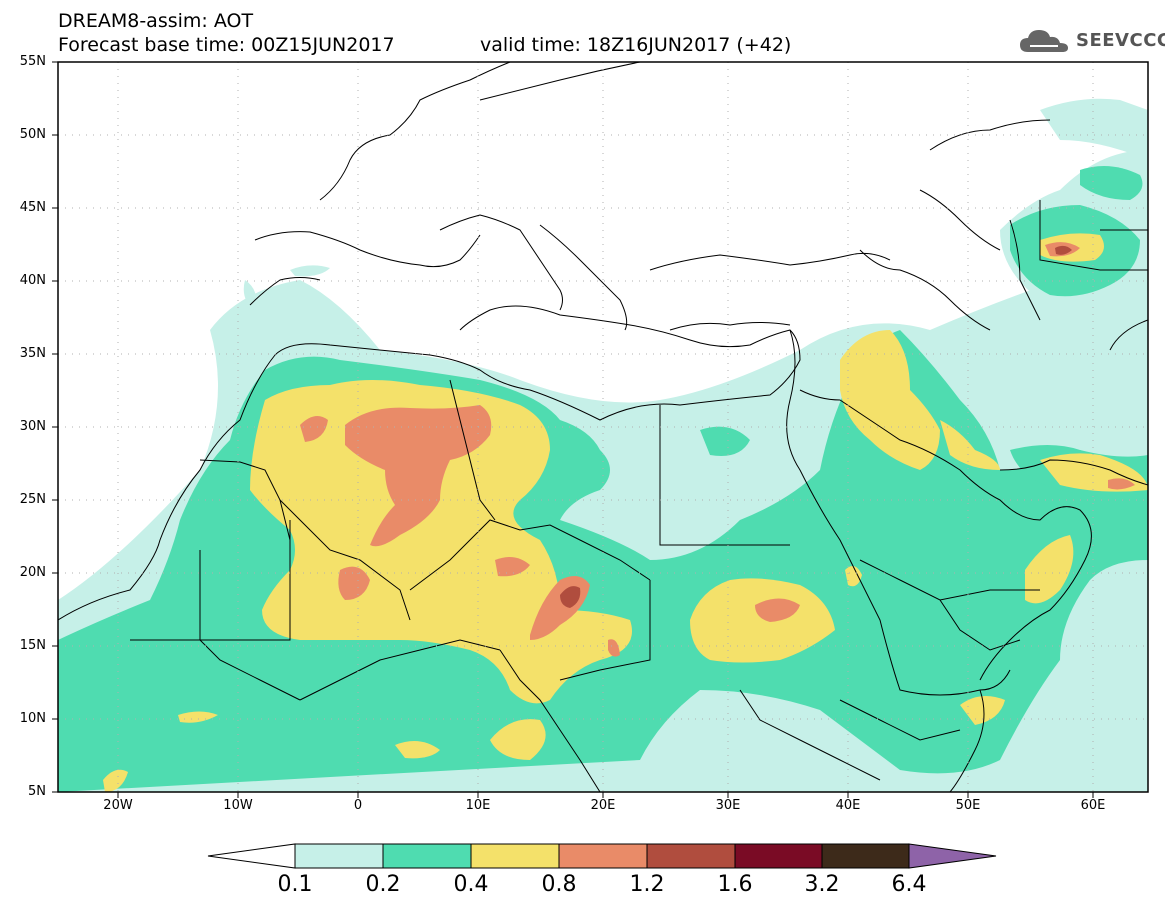 This screenshot has height=905, width=1165. Describe the element at coordinates (295, 884) in the screenshot. I see `colorbar-label: 0.1` at that location.